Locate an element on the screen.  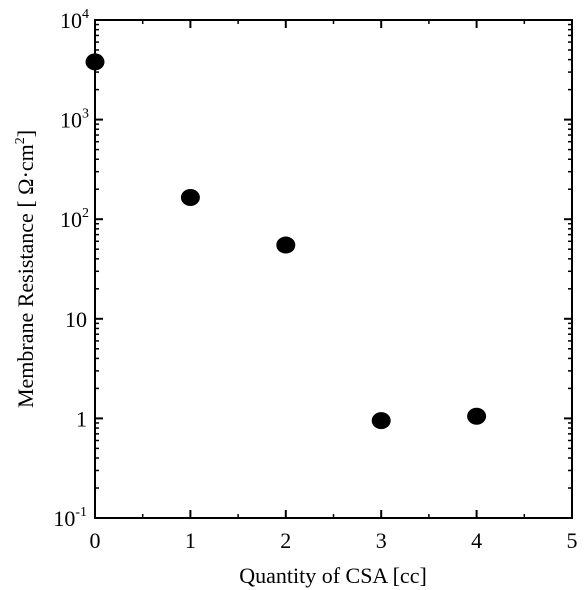
y-axis-label: Membrane Resistance [ Ω·cm2] is located at coordinates (25, 269).